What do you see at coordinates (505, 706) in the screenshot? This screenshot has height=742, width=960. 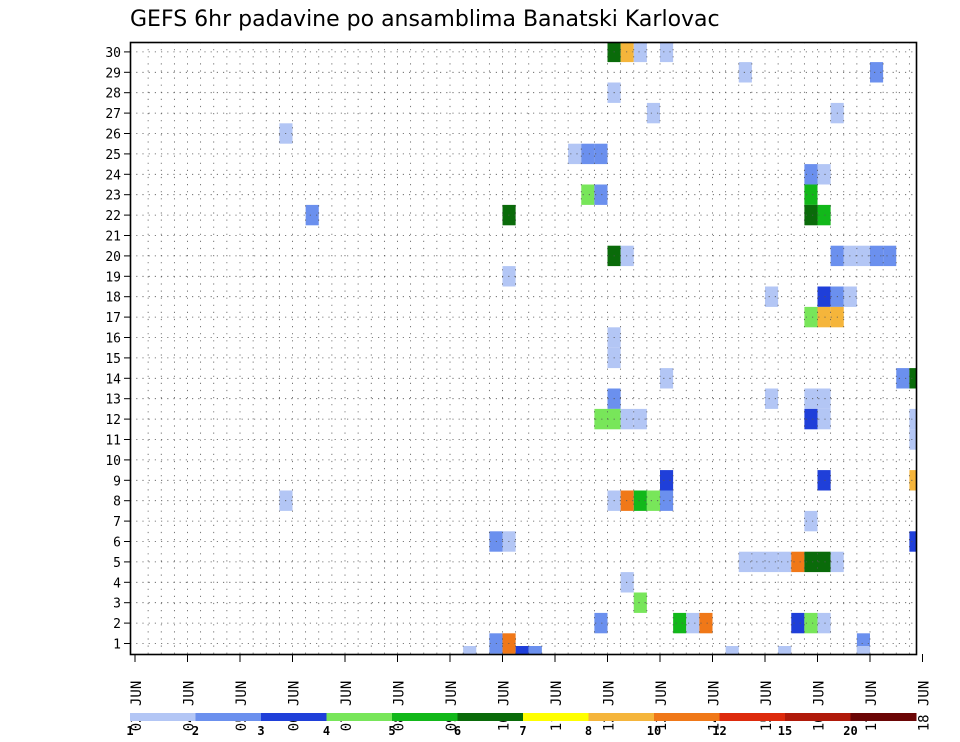 I see `x-tick-label: 10 JUN` at bounding box center [505, 706].